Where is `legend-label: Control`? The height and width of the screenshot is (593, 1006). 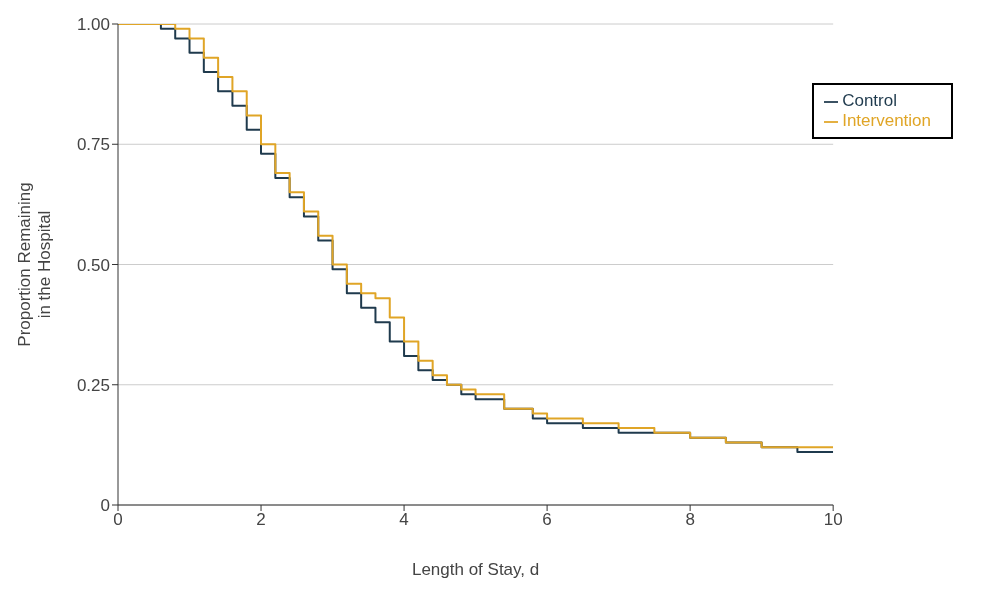
legend-label: Control is located at coordinates (869, 100).